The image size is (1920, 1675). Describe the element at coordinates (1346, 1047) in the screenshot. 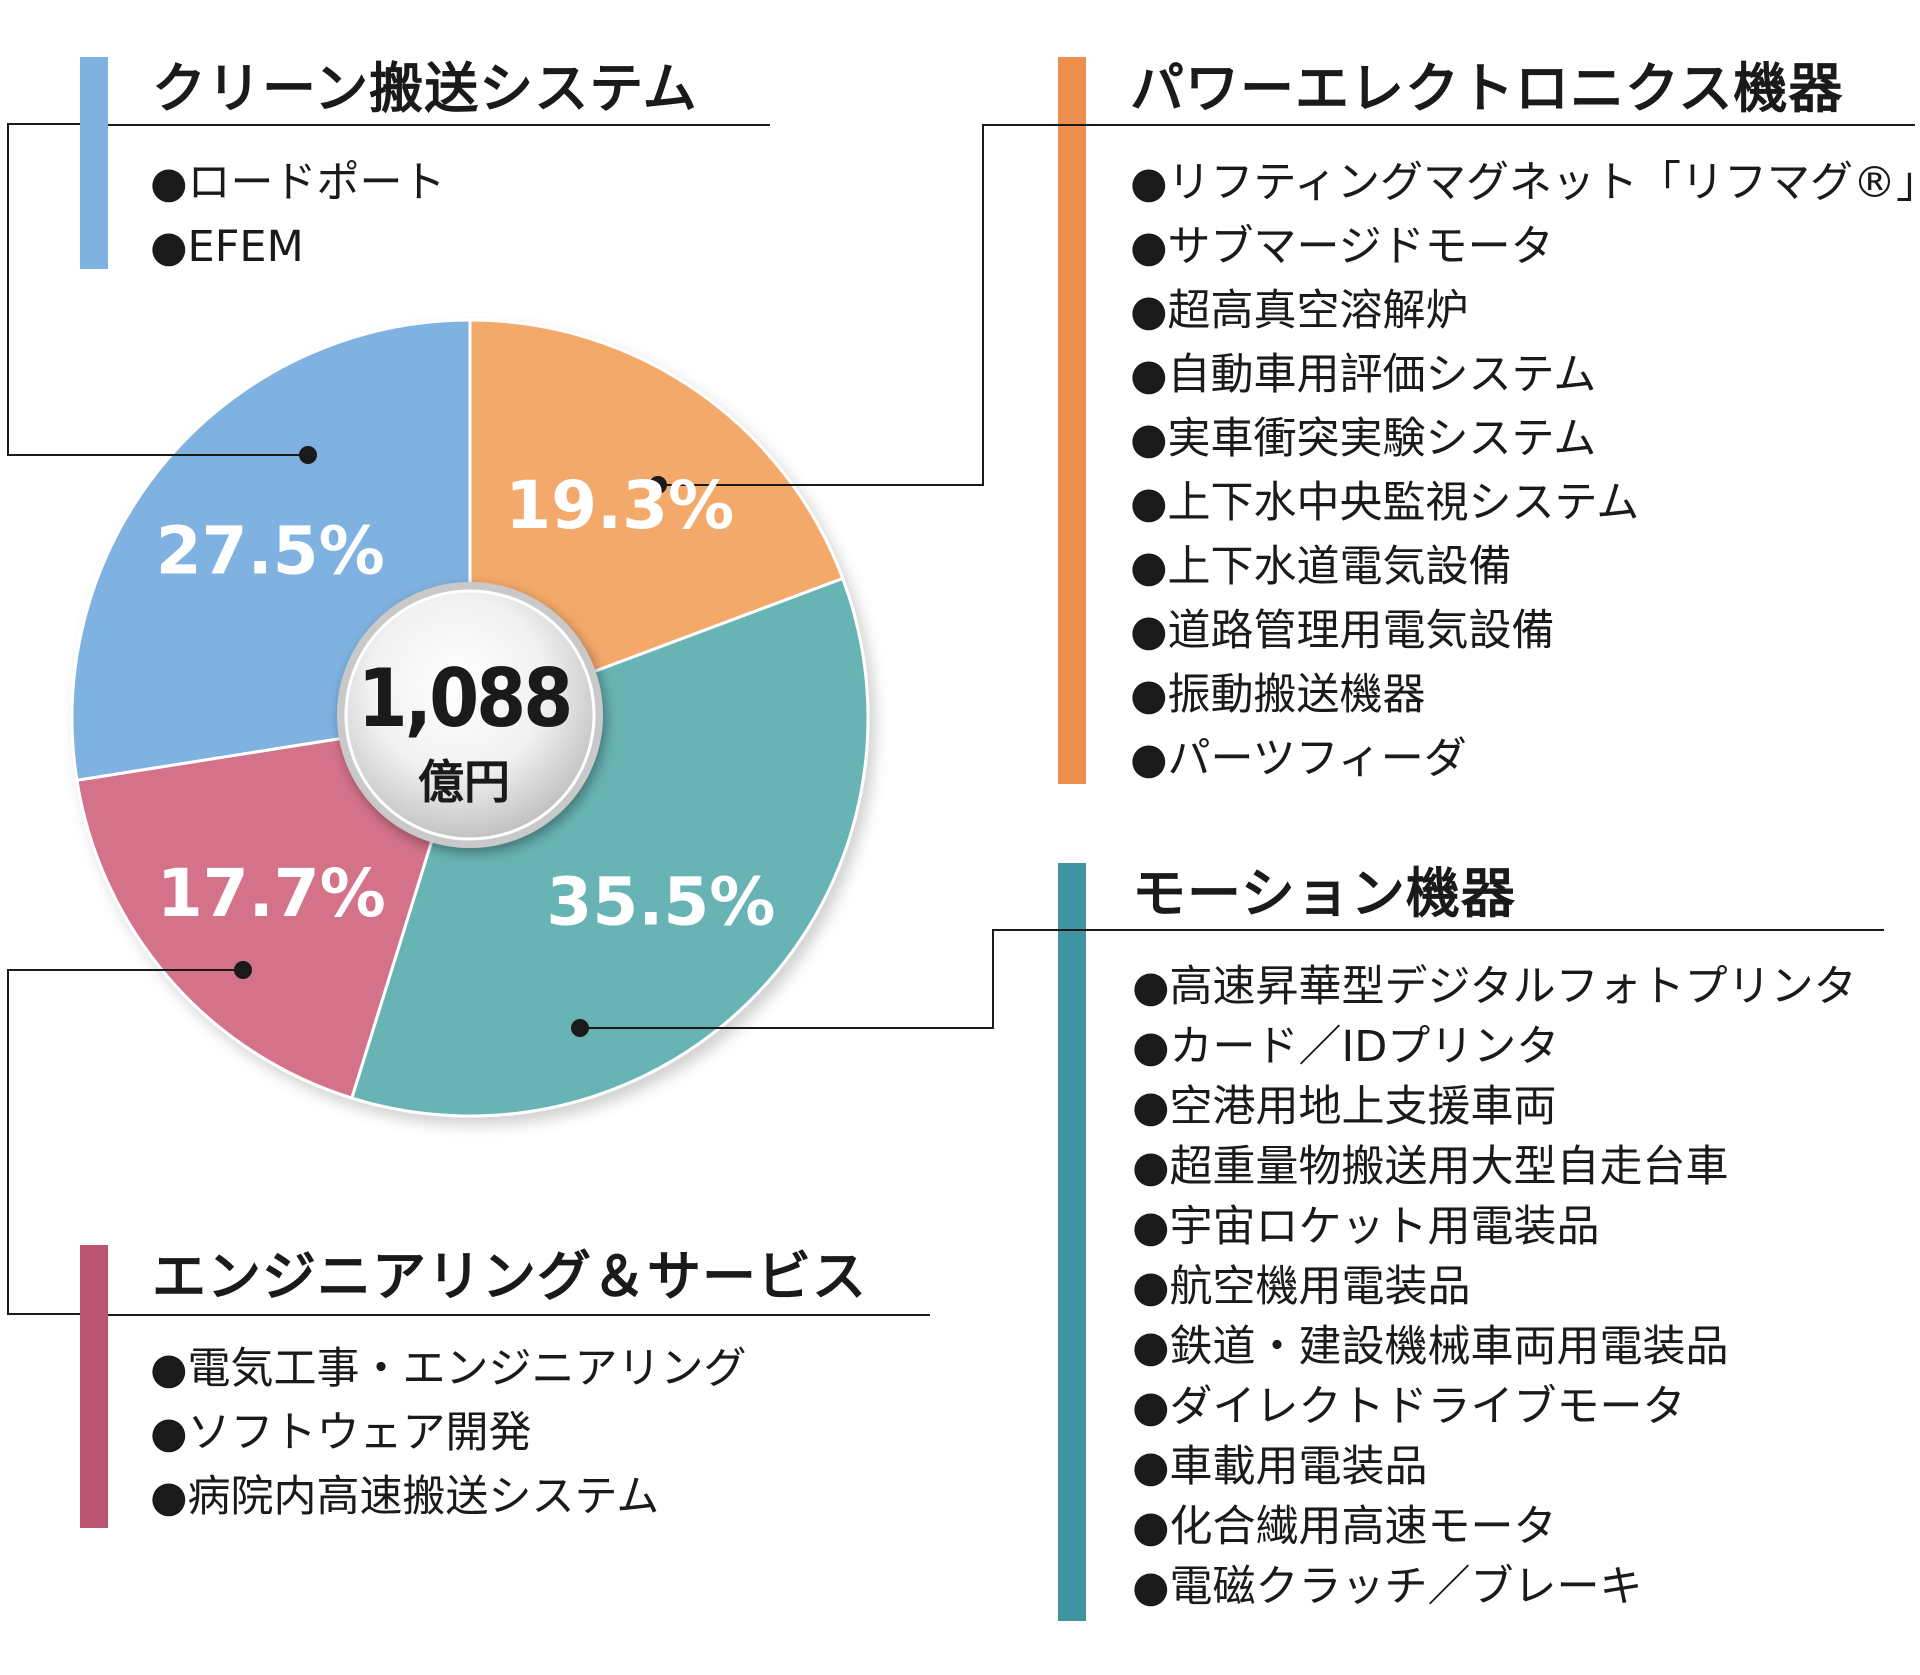

I see `motion-equipment-item: ●カード／IDプリンタ` at that location.